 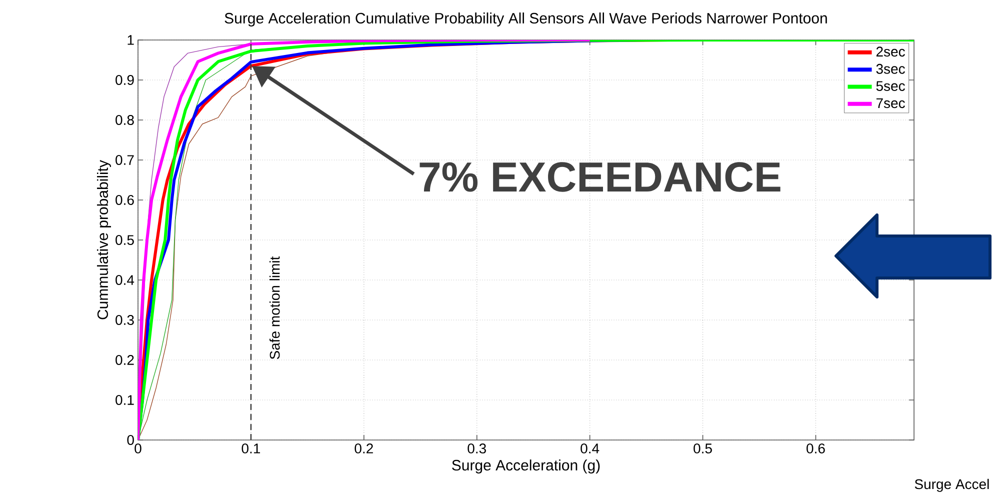 I want to click on x-axis-title: Surge Acceleration (g), so click(x=526, y=467).